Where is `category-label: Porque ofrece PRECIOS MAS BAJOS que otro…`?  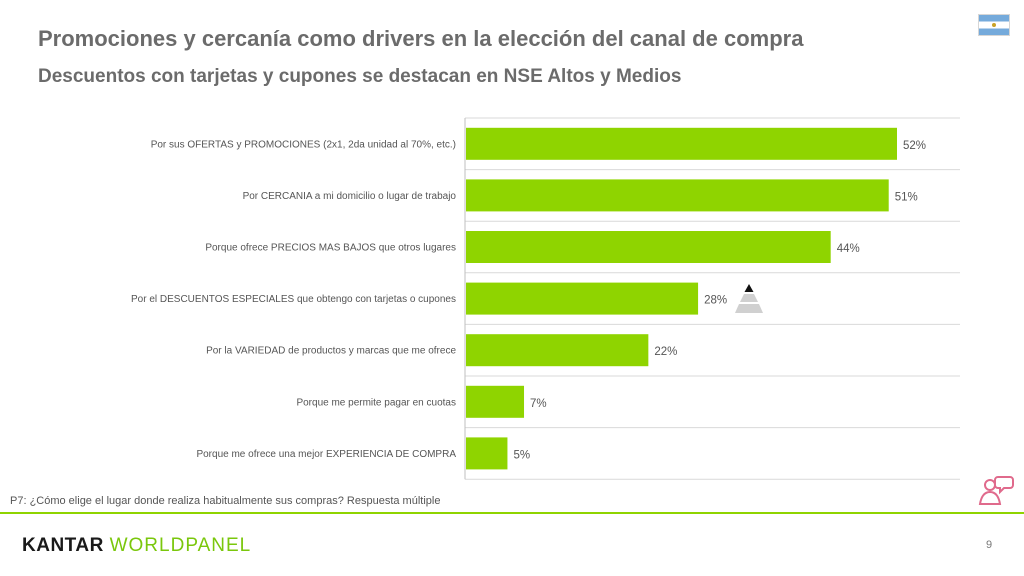 category-label: Porque ofrece PRECIOS MAS BAJOS que otro… is located at coordinates (330, 248).